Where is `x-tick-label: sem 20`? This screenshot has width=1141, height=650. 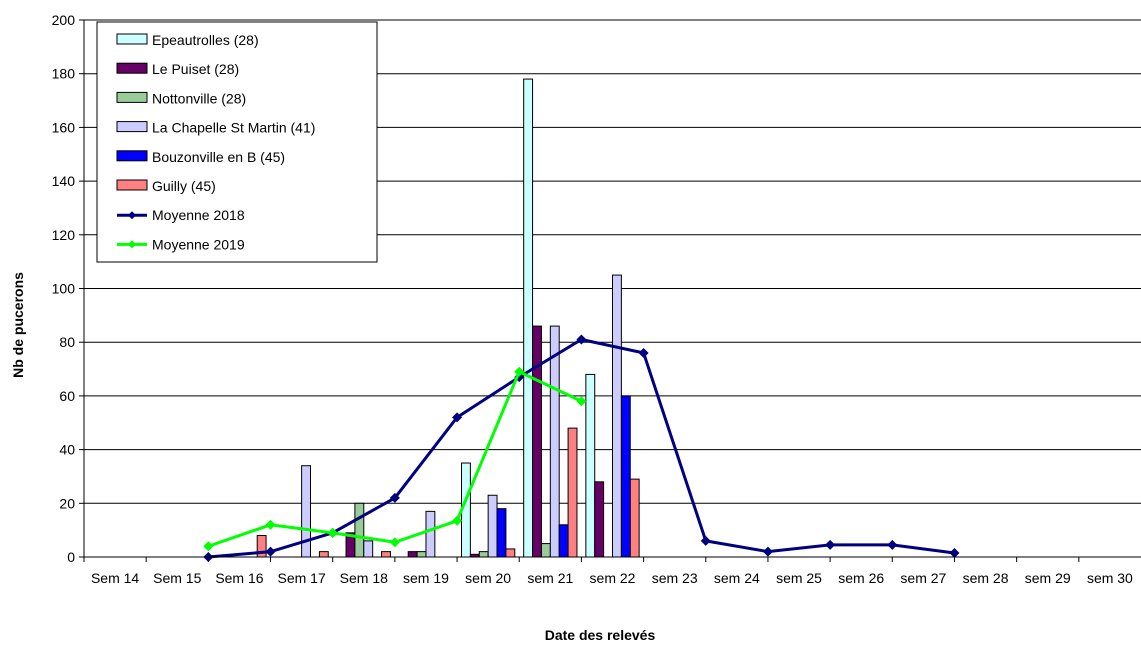 x-tick-label: sem 20 is located at coordinates (488, 578).